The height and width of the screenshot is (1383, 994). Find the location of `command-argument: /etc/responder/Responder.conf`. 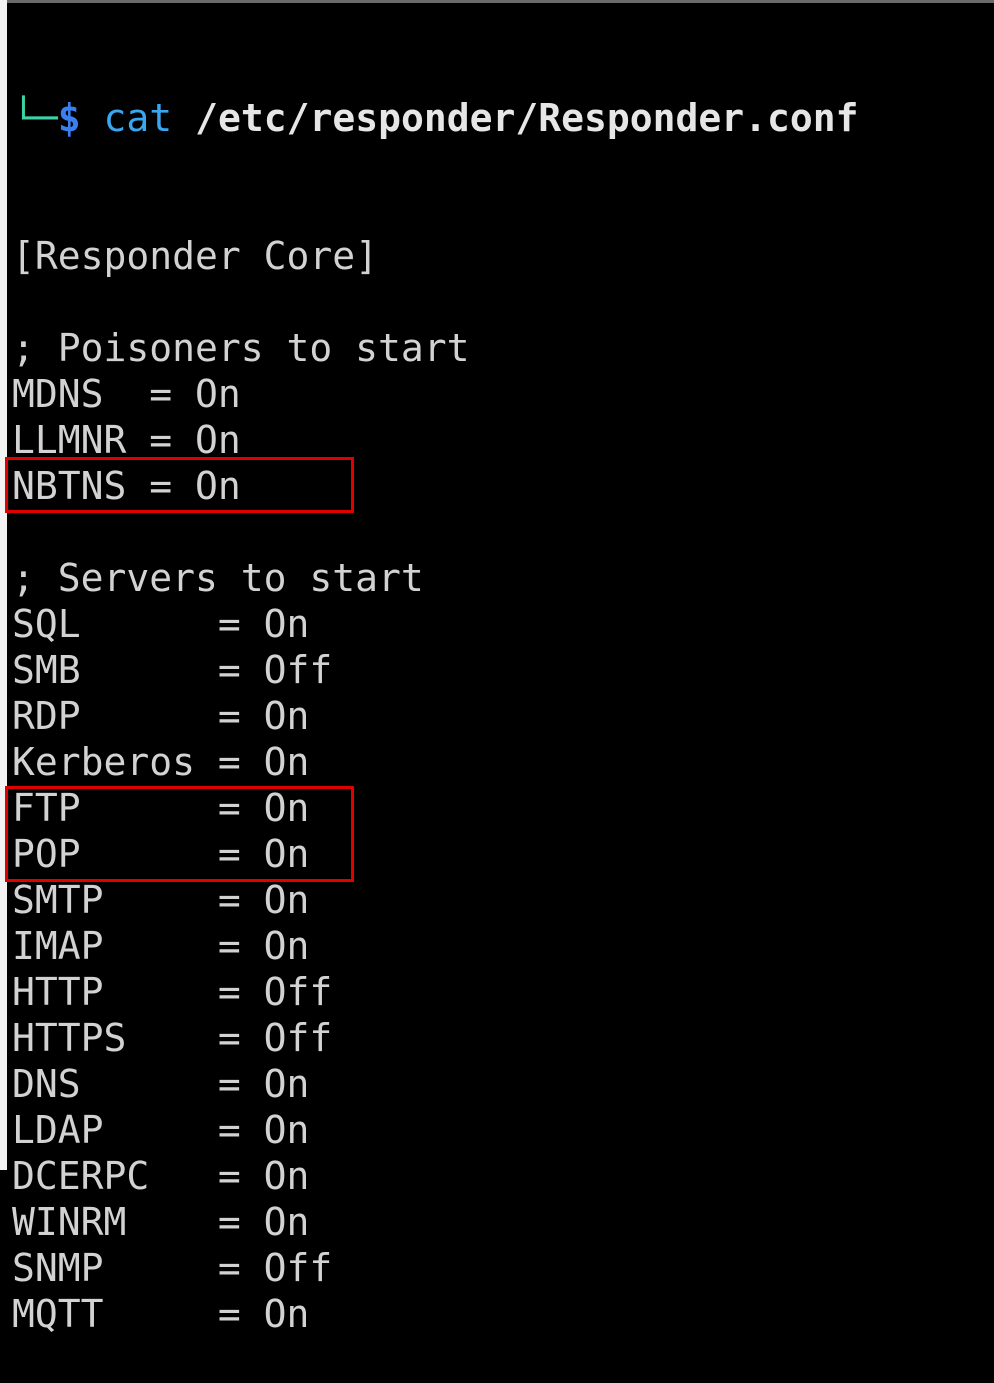

command-argument: /etc/responder/Responder.conf is located at coordinates (527, 118).